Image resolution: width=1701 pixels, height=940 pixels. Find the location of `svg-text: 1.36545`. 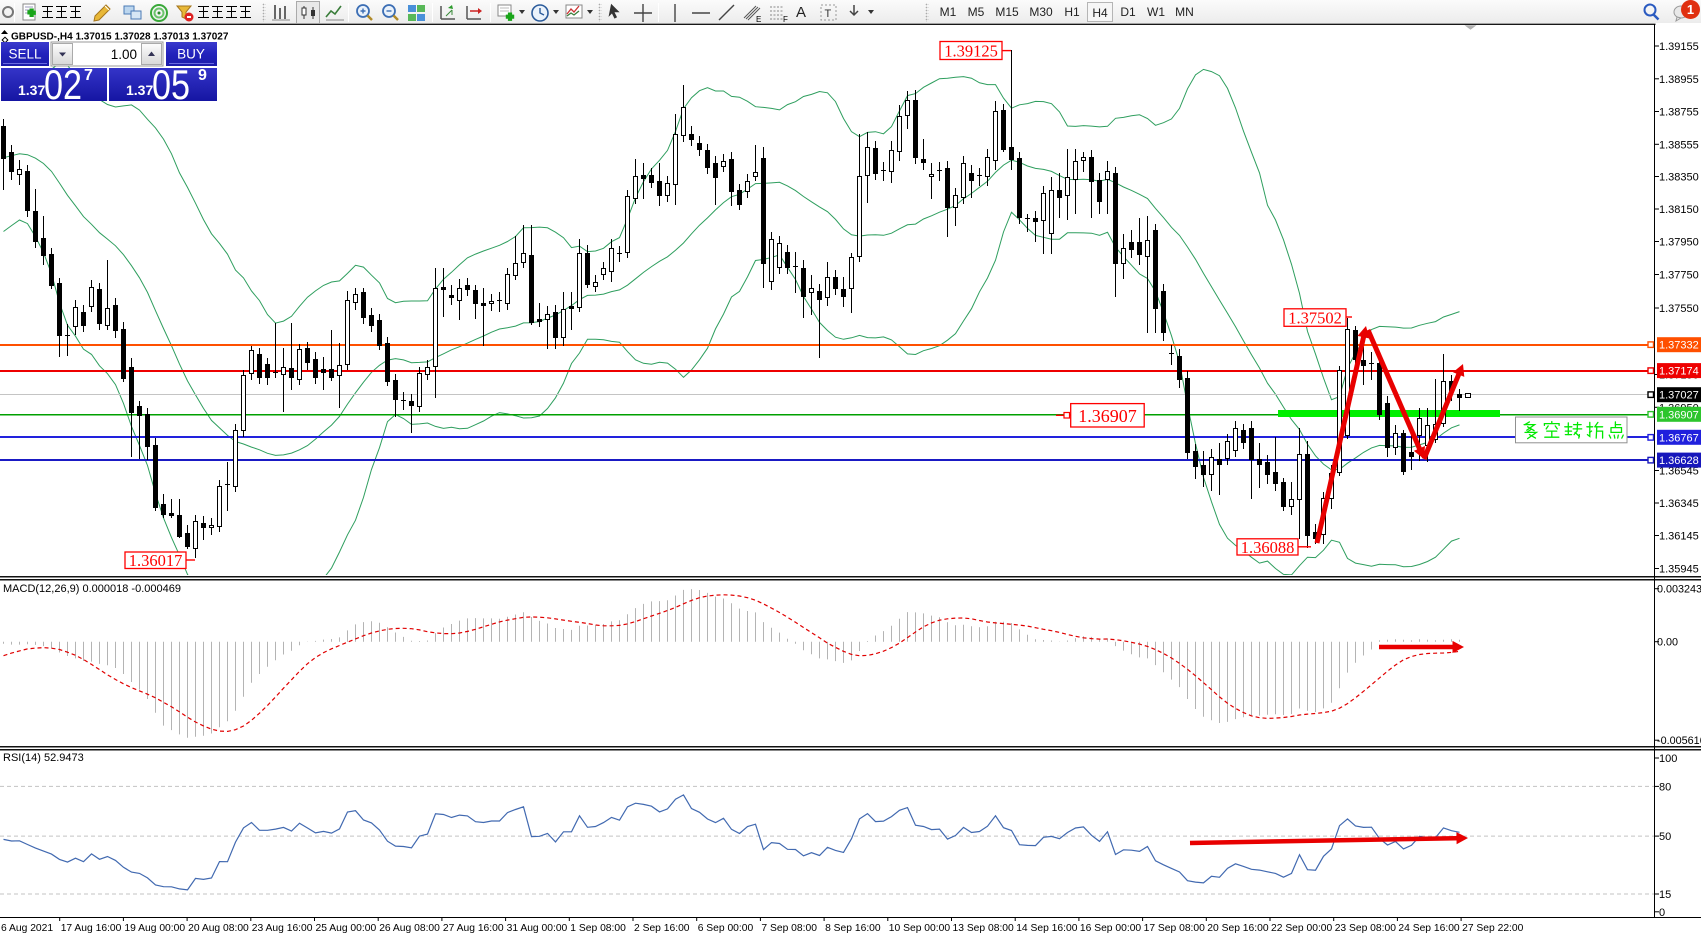

svg-text: 1.36545 is located at coordinates (1679, 472).